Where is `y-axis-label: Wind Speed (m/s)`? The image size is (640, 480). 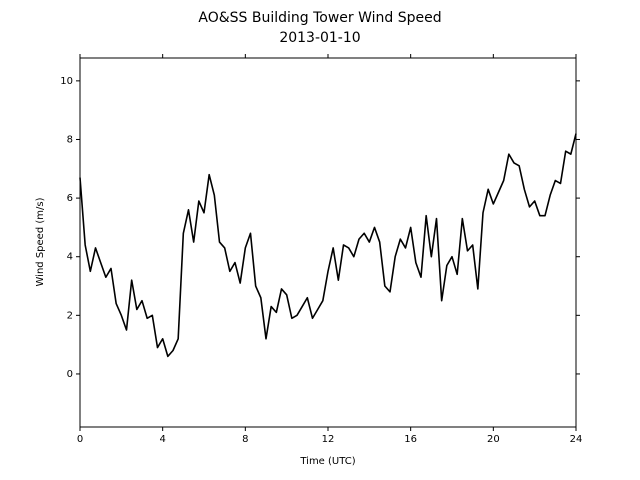 y-axis-label: Wind Speed (m/s) is located at coordinates (40, 241).